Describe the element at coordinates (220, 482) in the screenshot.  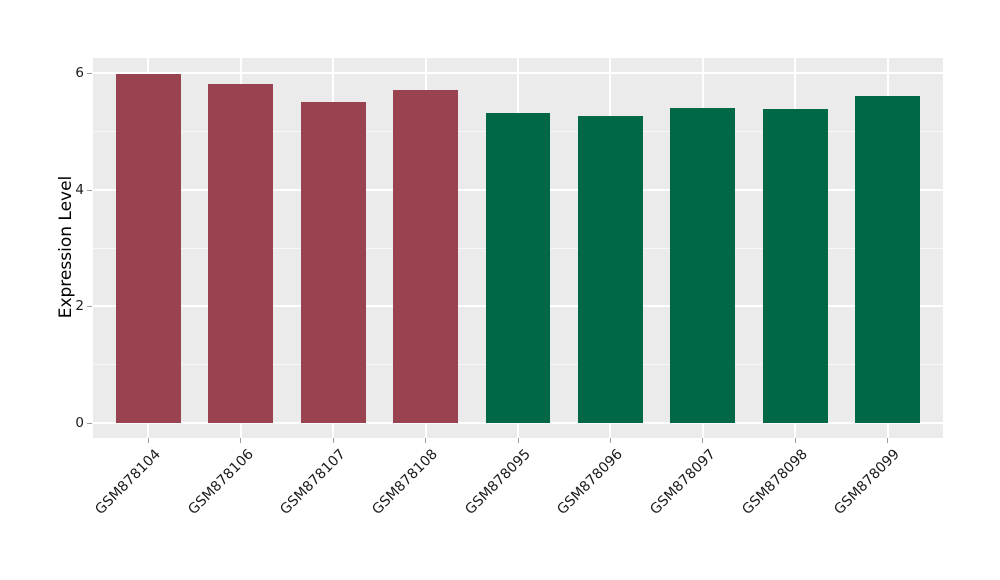
I see `x-tick-label: GSM878106` at that location.